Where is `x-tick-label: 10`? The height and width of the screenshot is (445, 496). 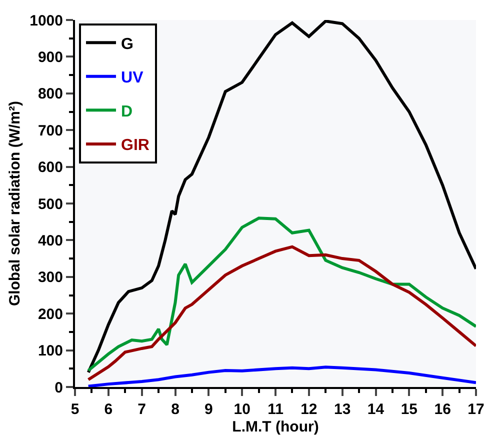
x-tick-label: 10 is located at coordinates (242, 409).